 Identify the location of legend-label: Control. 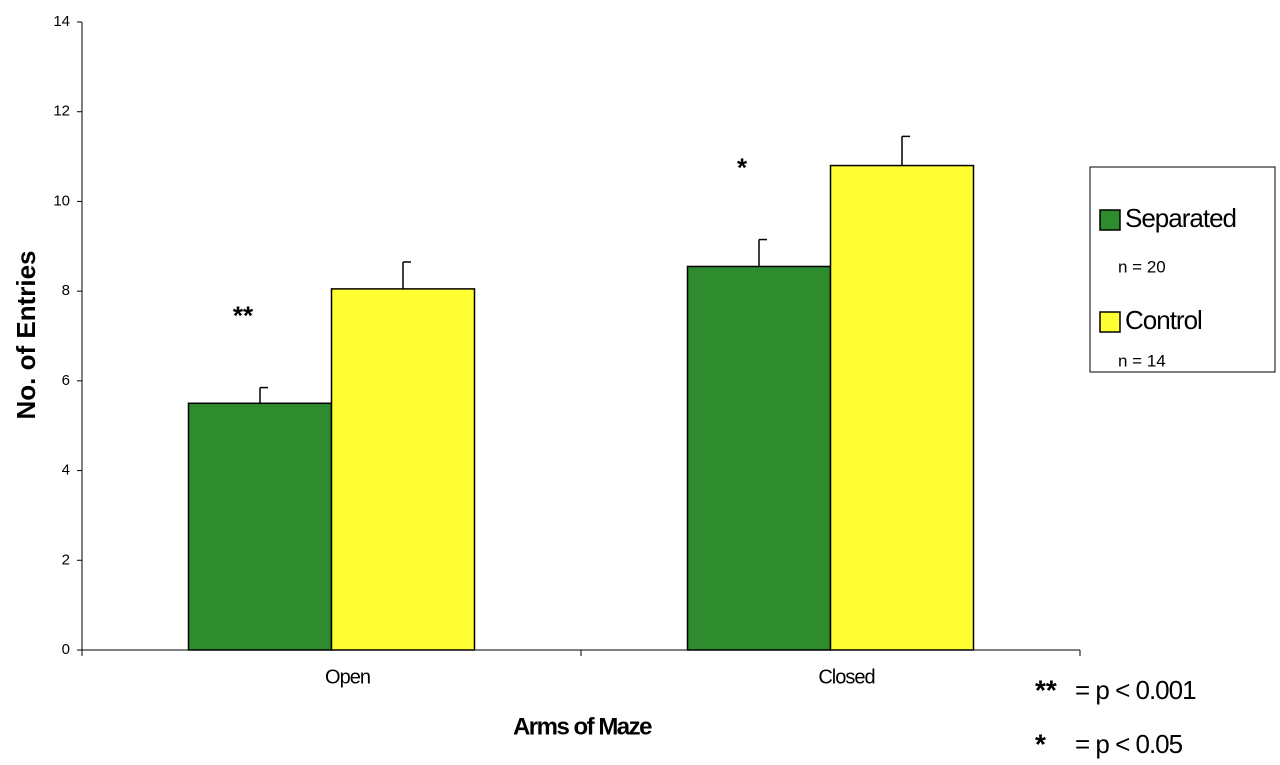
(1163, 320).